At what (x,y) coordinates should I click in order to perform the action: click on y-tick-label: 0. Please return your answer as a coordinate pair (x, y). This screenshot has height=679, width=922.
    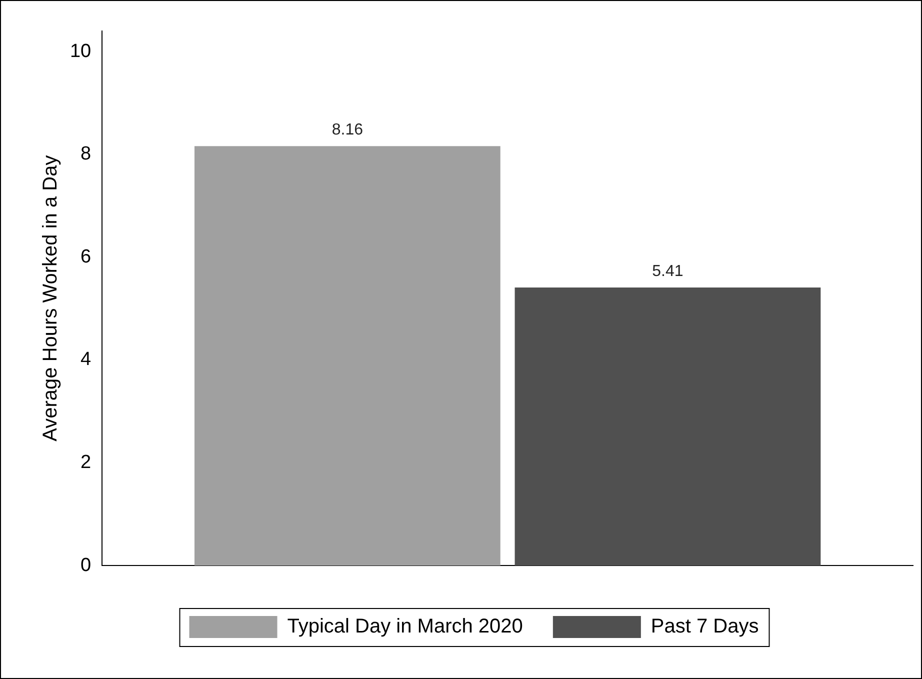
    Looking at the image, I should click on (86, 565).